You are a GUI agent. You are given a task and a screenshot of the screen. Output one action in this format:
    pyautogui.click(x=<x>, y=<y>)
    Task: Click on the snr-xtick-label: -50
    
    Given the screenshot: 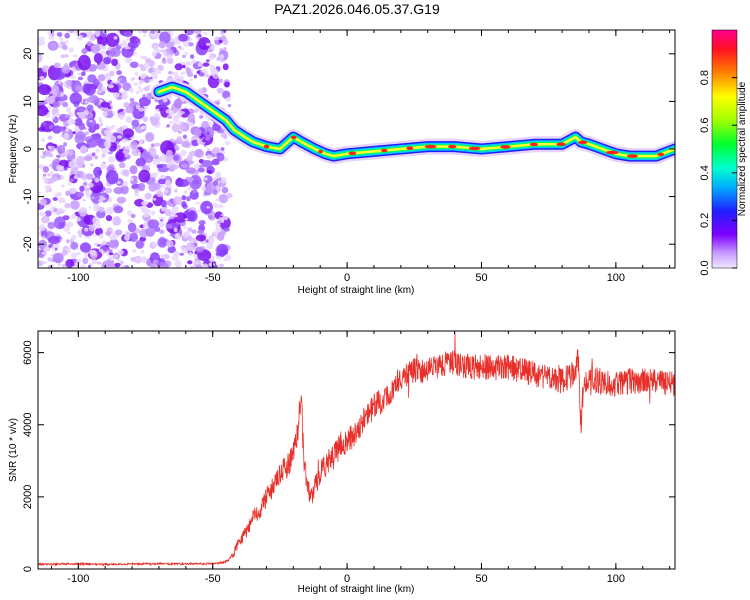 What is the action you would take?
    pyautogui.click(x=213, y=579)
    